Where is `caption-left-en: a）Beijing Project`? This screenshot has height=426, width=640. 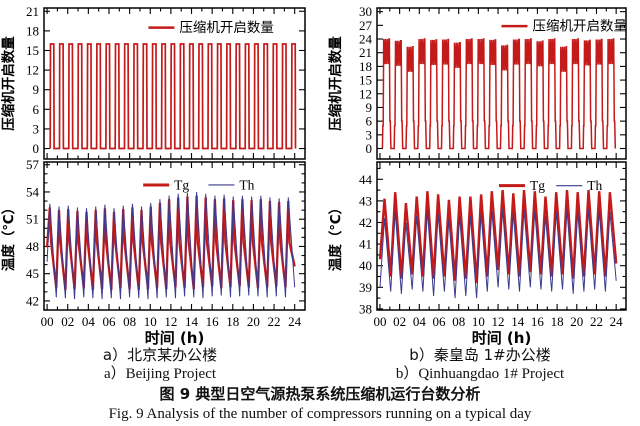 caption-left-en: a）Beijing Project is located at coordinates (160, 374).